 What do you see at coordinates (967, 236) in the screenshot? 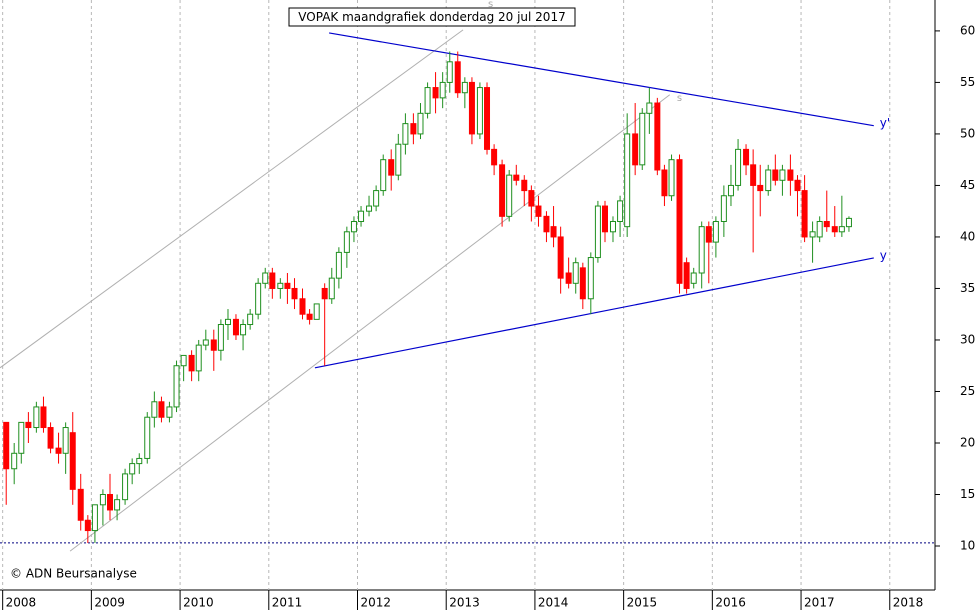
I see `y-tick-label: 40` at bounding box center [967, 236].